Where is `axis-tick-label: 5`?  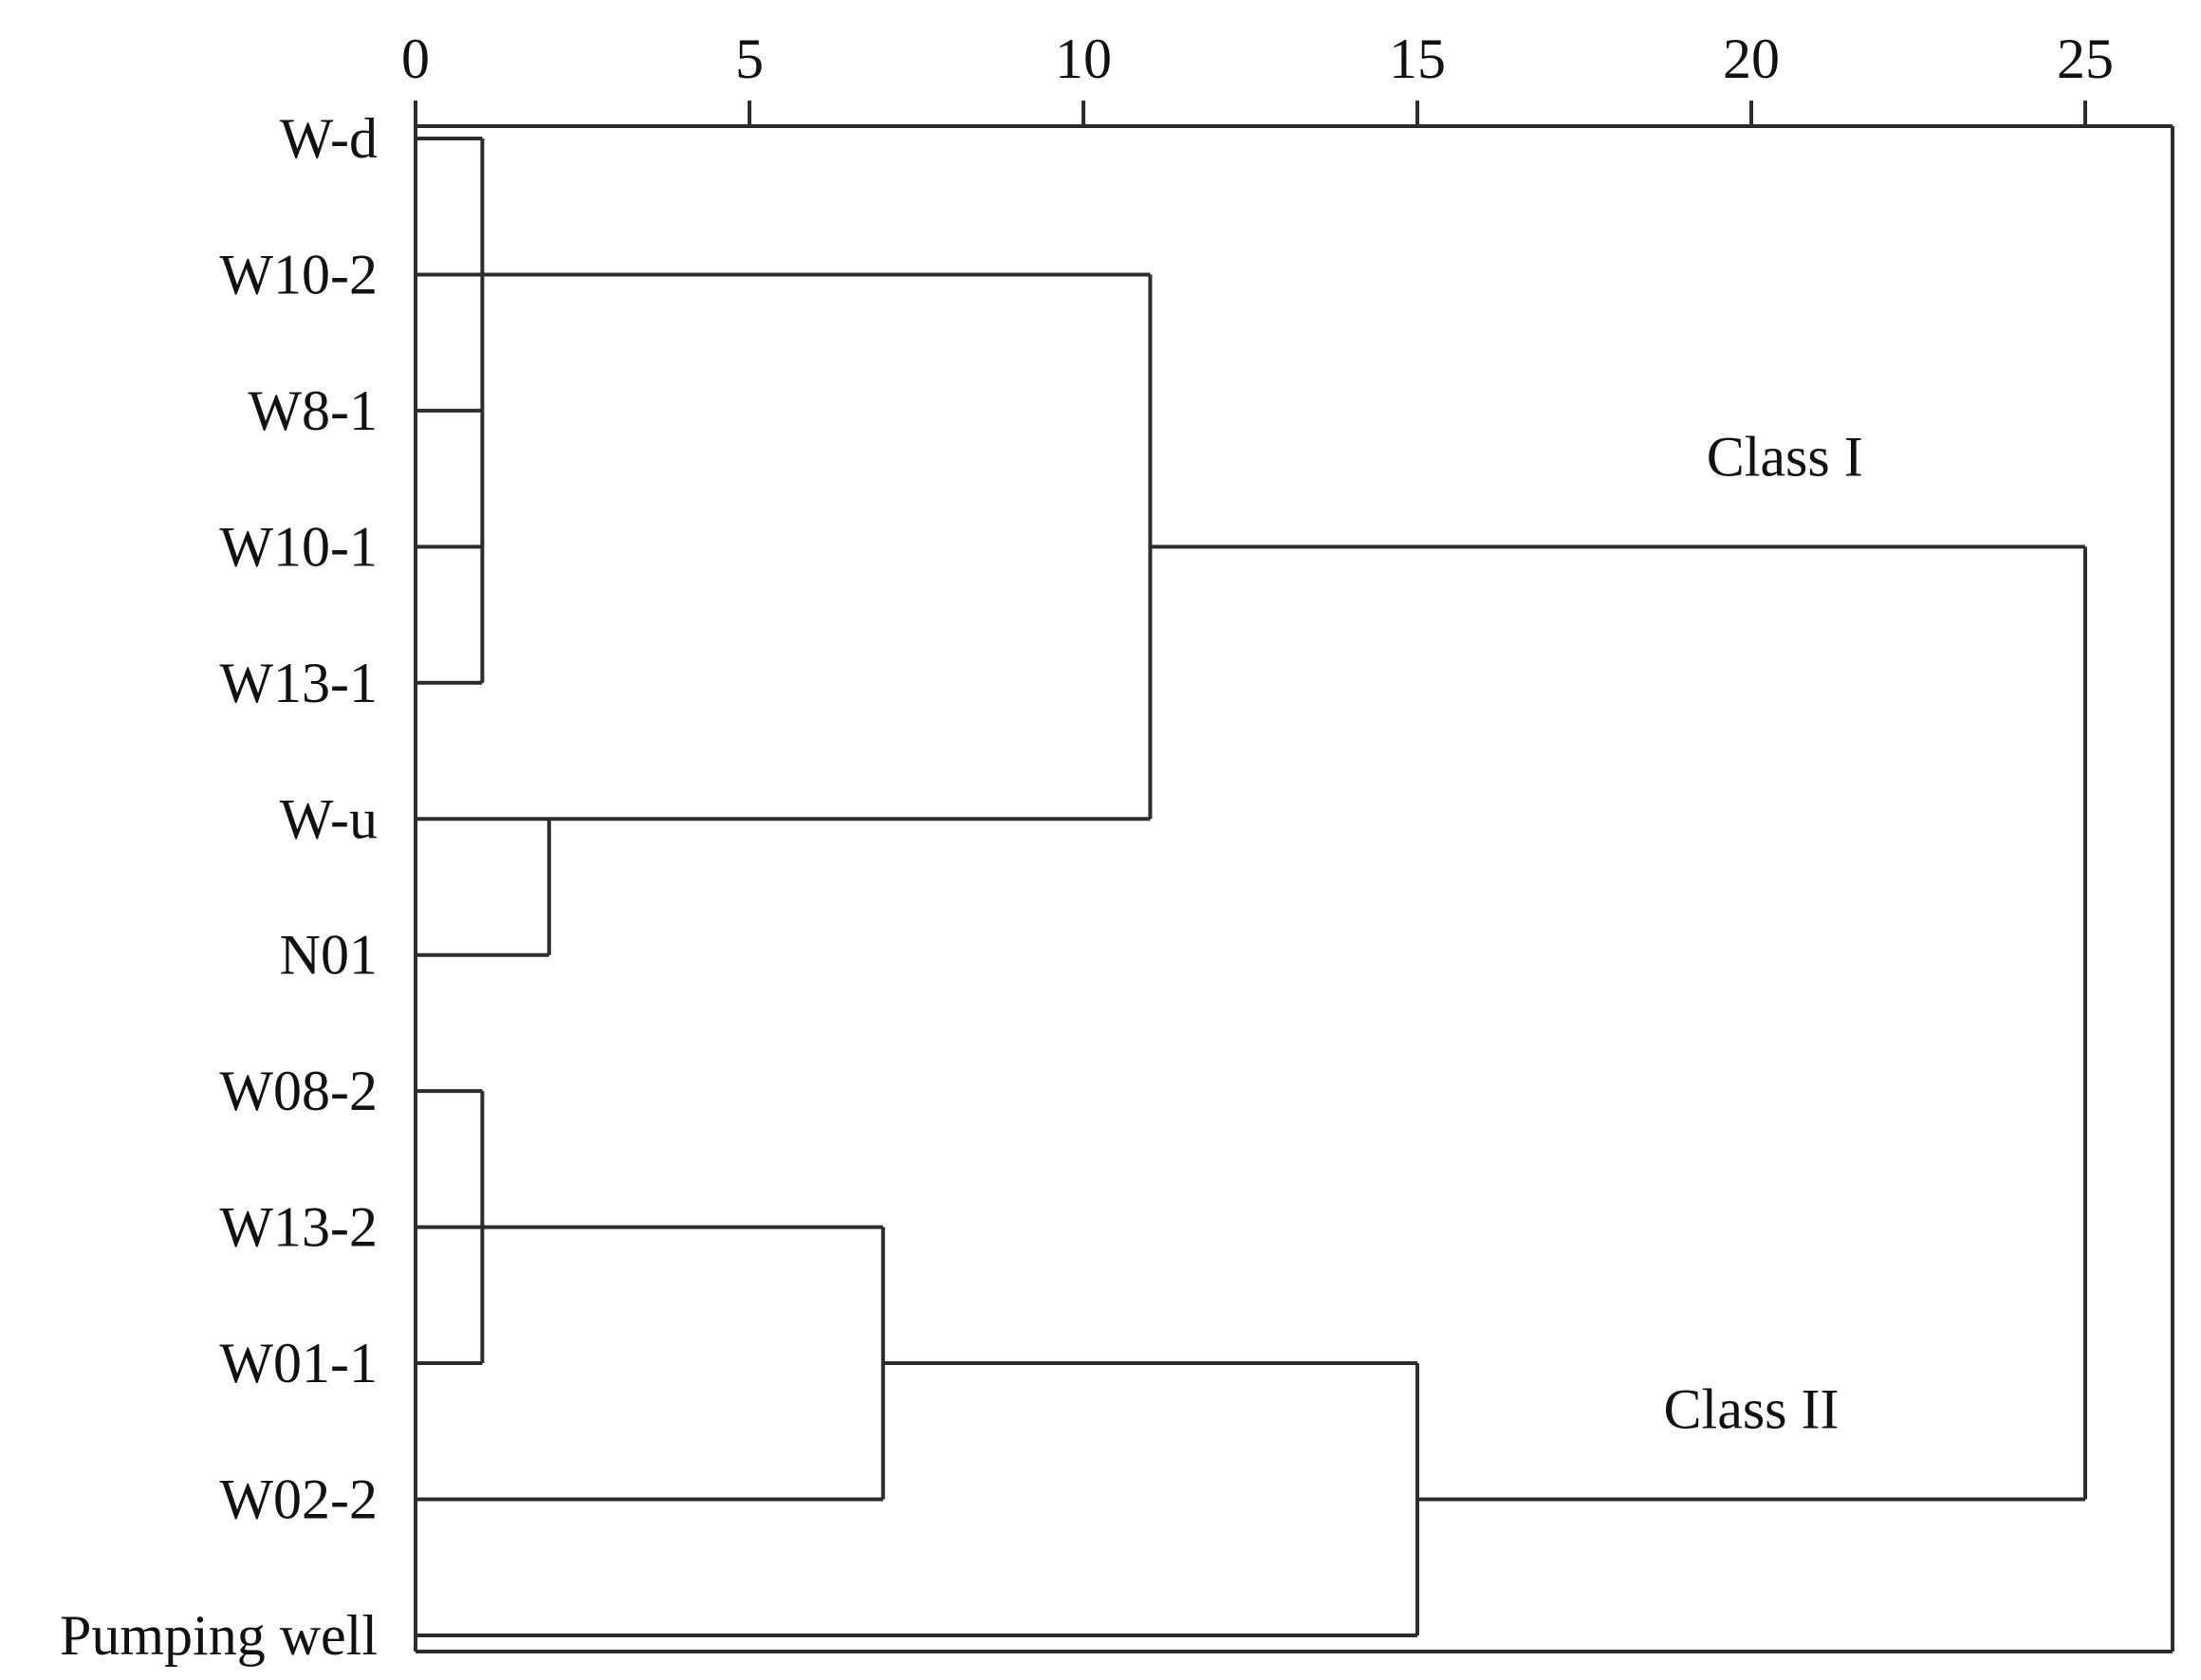
axis-tick-label: 5 is located at coordinates (749, 59).